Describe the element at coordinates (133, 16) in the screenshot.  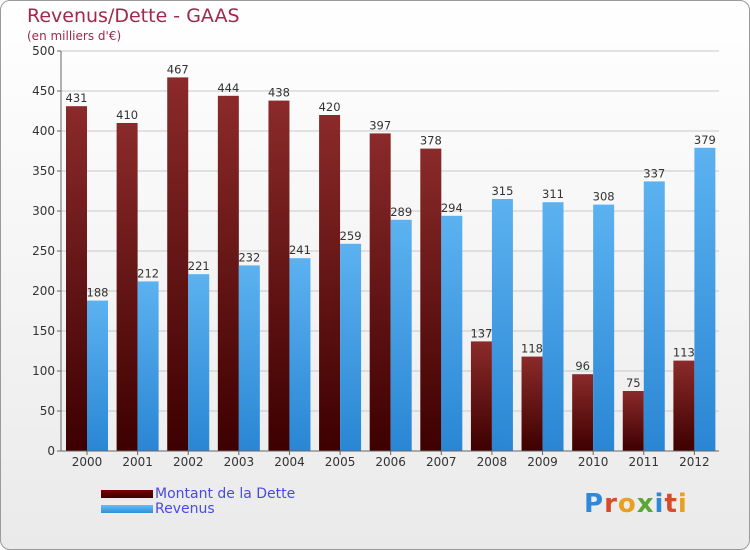
I see `chart-title: Revenus/Dette - GAAS` at that location.